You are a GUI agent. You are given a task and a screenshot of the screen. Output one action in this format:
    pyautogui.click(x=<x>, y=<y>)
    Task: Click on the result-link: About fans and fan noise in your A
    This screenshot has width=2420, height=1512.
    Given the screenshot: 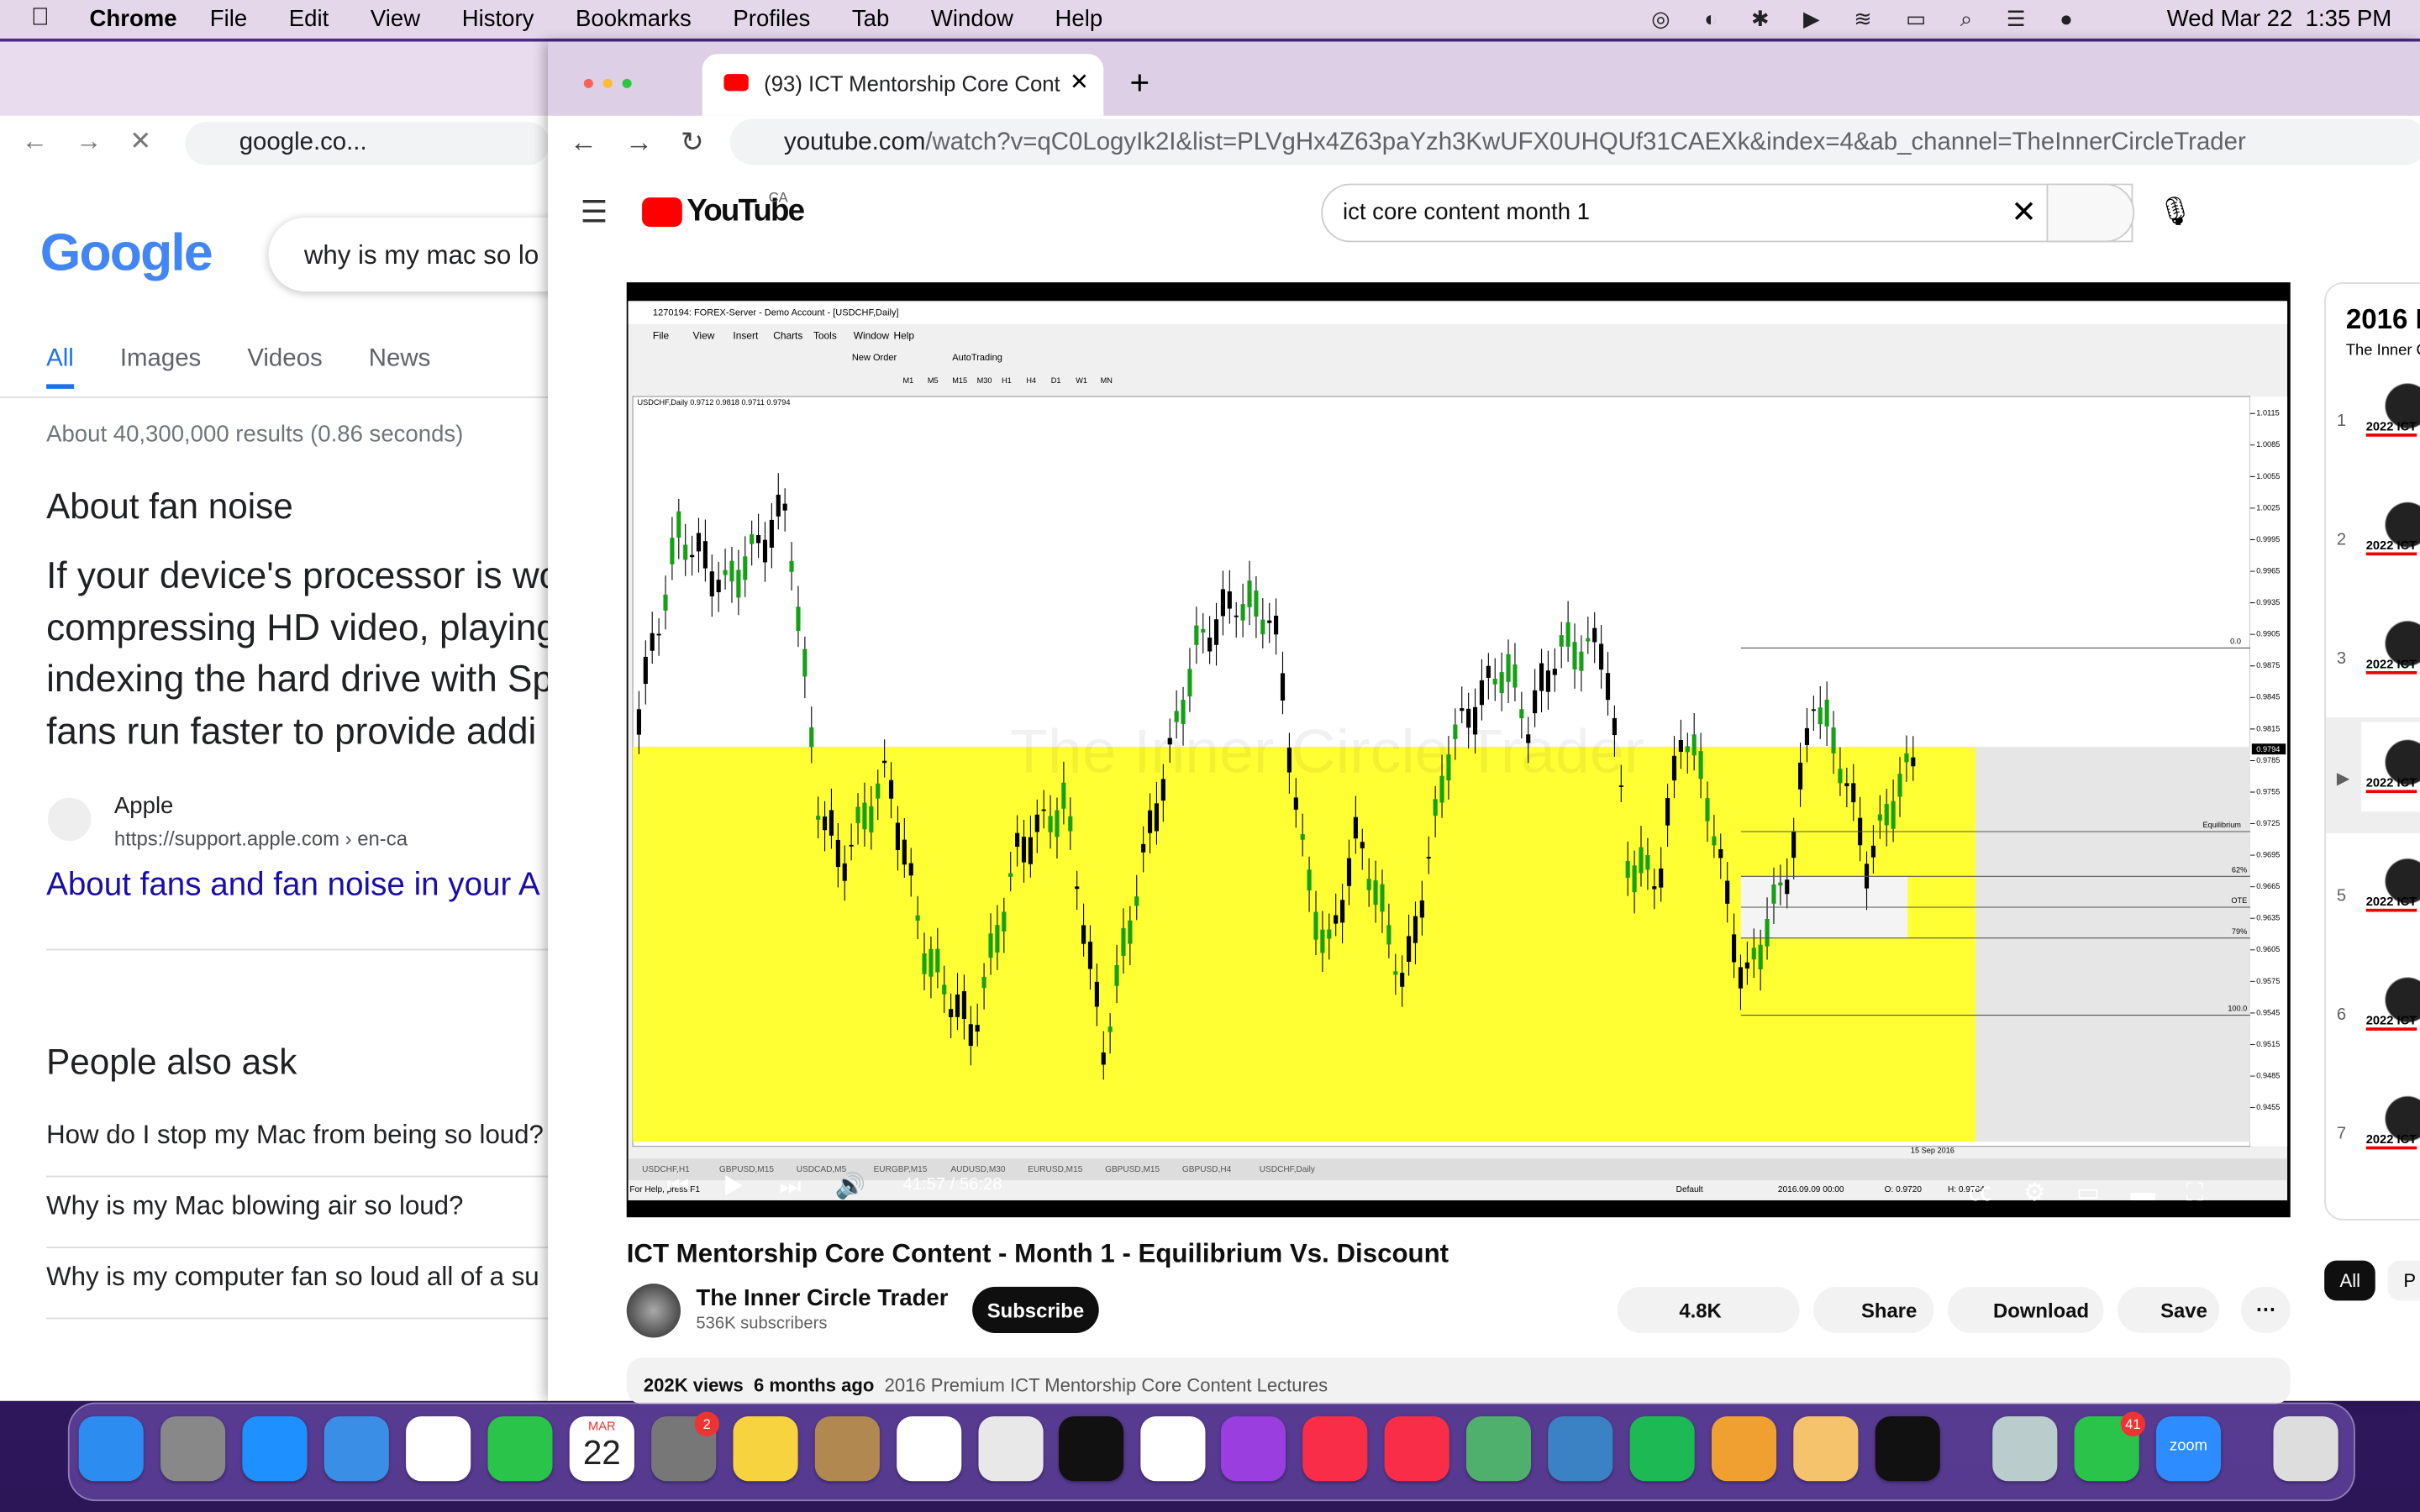 What is the action you would take?
    pyautogui.click(x=293, y=885)
    